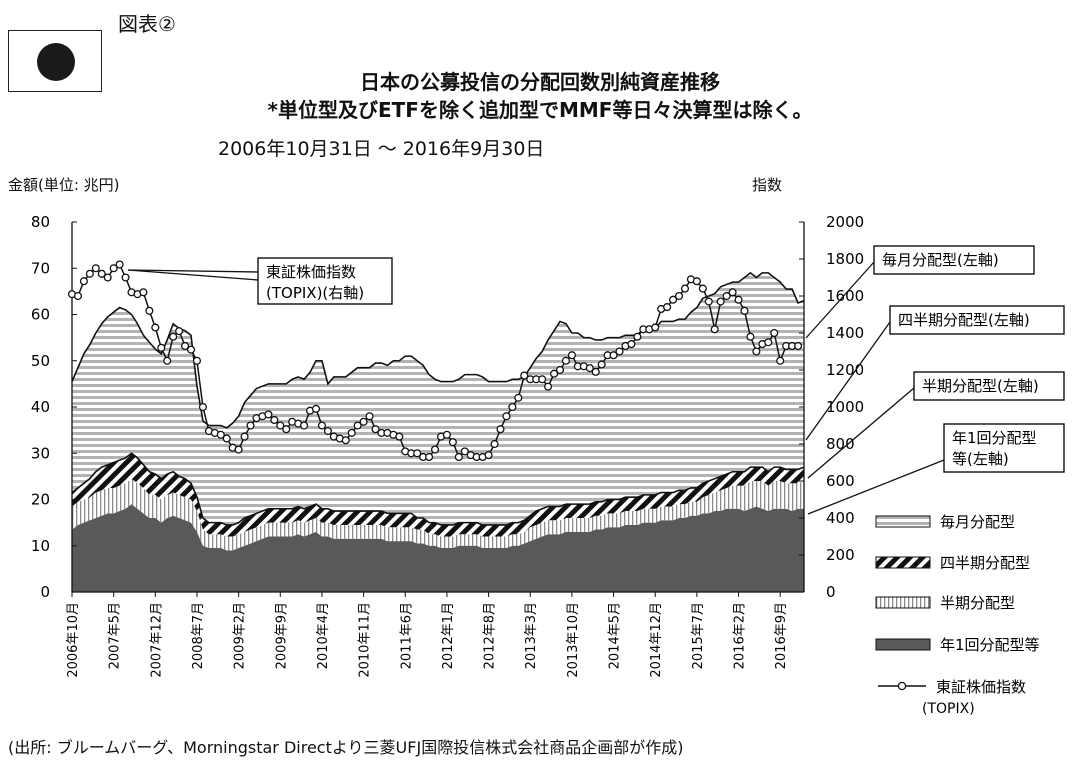 The image size is (1080, 766). What do you see at coordinates (365, 640) in the screenshot?
I see `x-tick-label: 2010年11月` at bounding box center [365, 640].